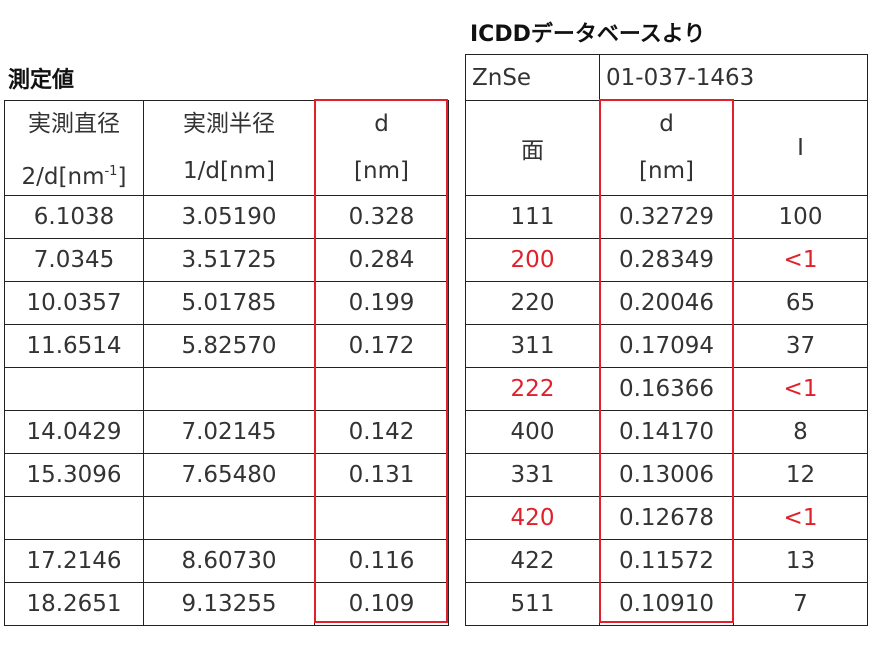  I want to click on measured-header-row: 実測直径 2/d[nm-1] 実測半径 1/d[nm] d [nm], so click(226, 148).